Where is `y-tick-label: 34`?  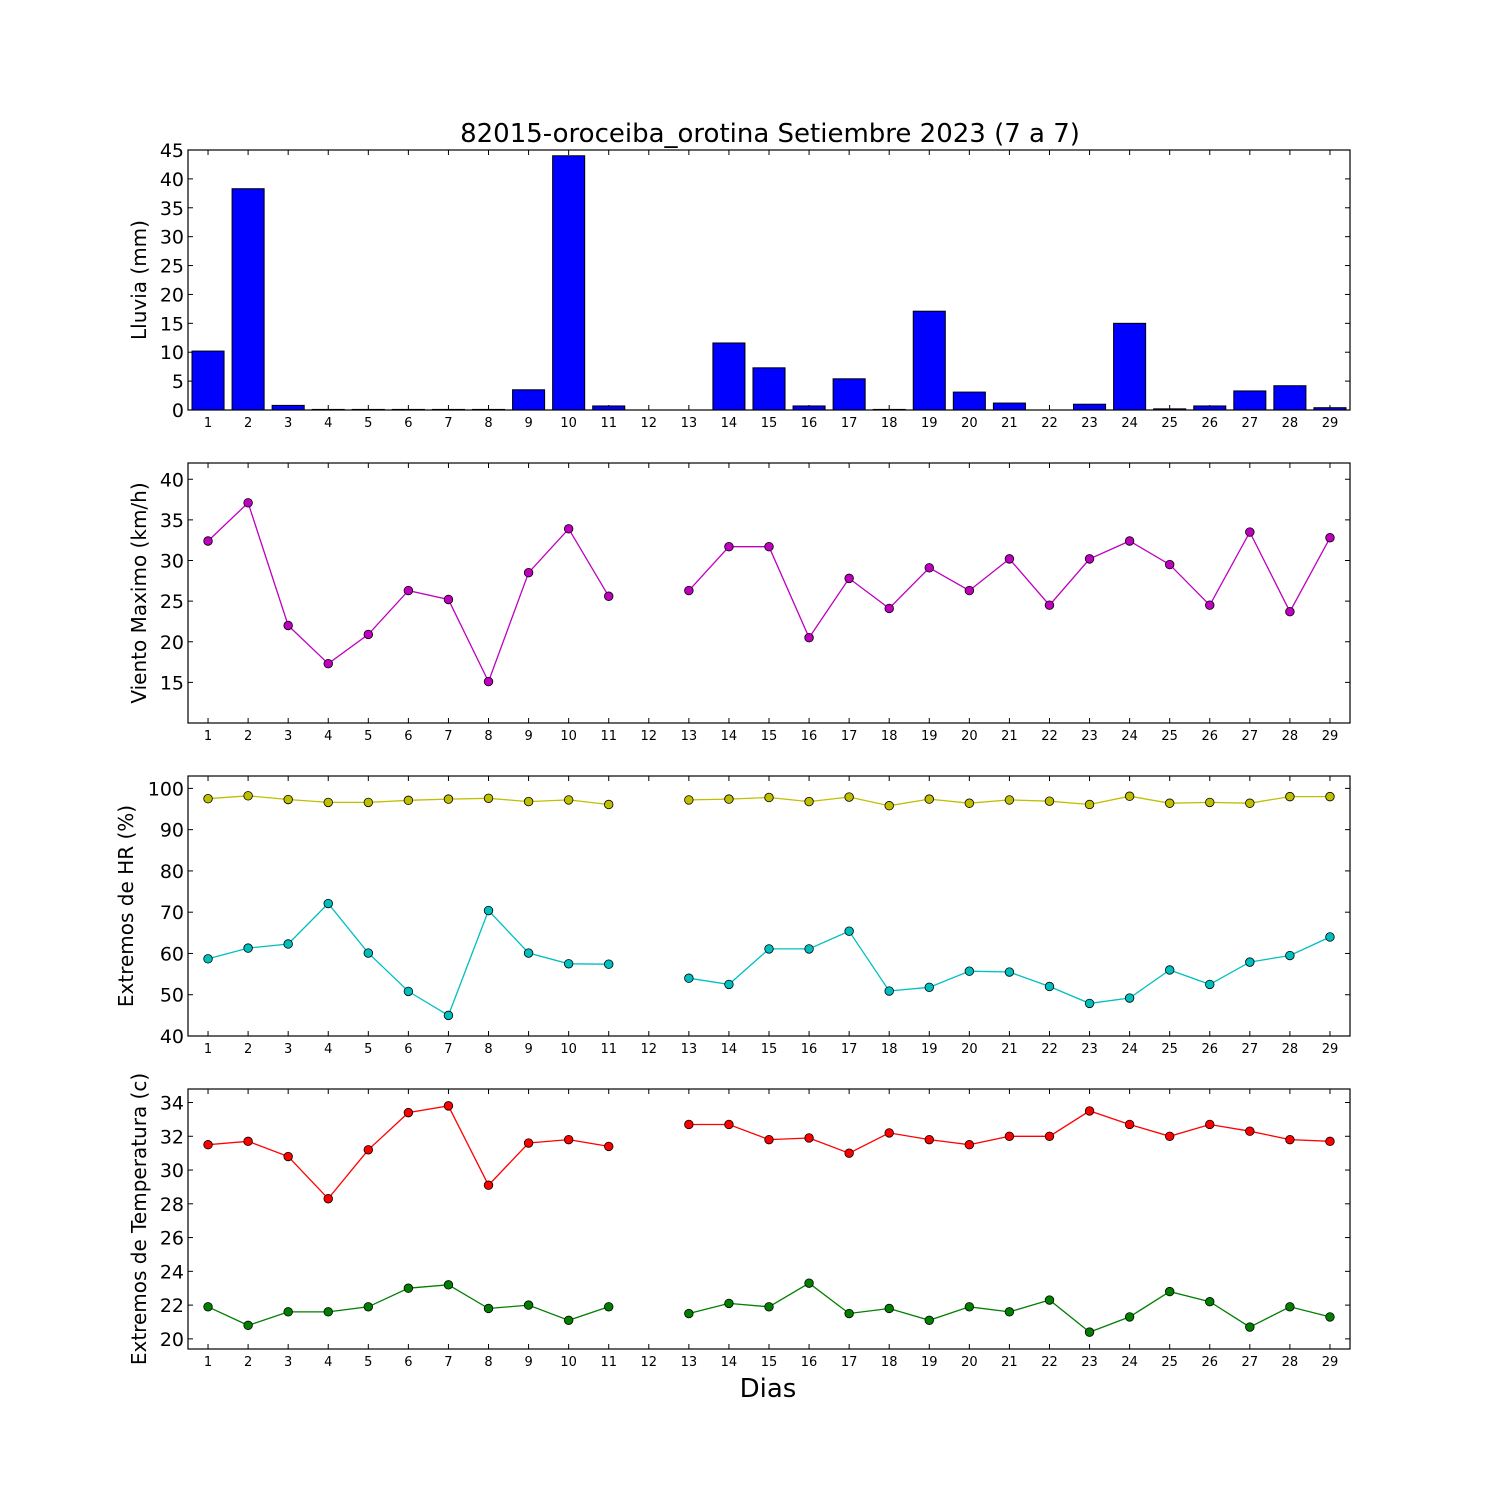 y-tick-label: 34 is located at coordinates (172, 1104).